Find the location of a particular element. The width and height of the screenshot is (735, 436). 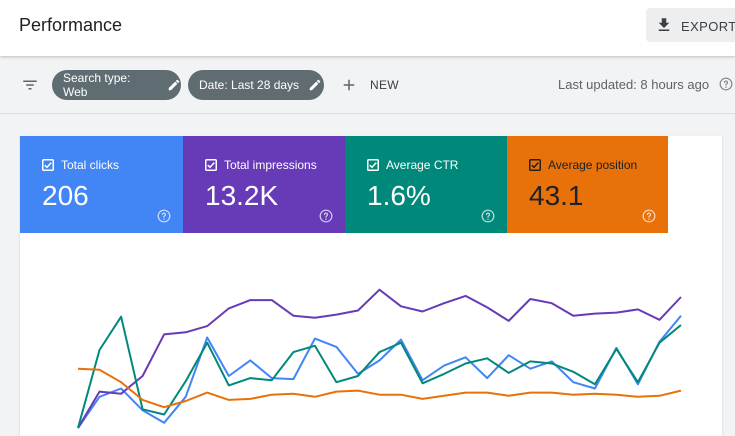

metric-value: 206 is located at coordinates (65, 195).